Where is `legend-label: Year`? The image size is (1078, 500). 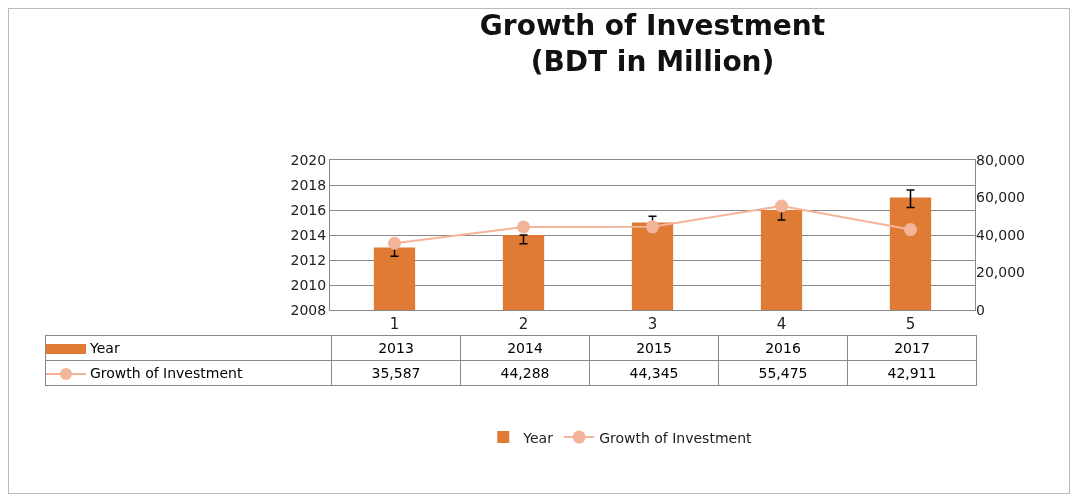 legend-label: Year is located at coordinates (538, 437).